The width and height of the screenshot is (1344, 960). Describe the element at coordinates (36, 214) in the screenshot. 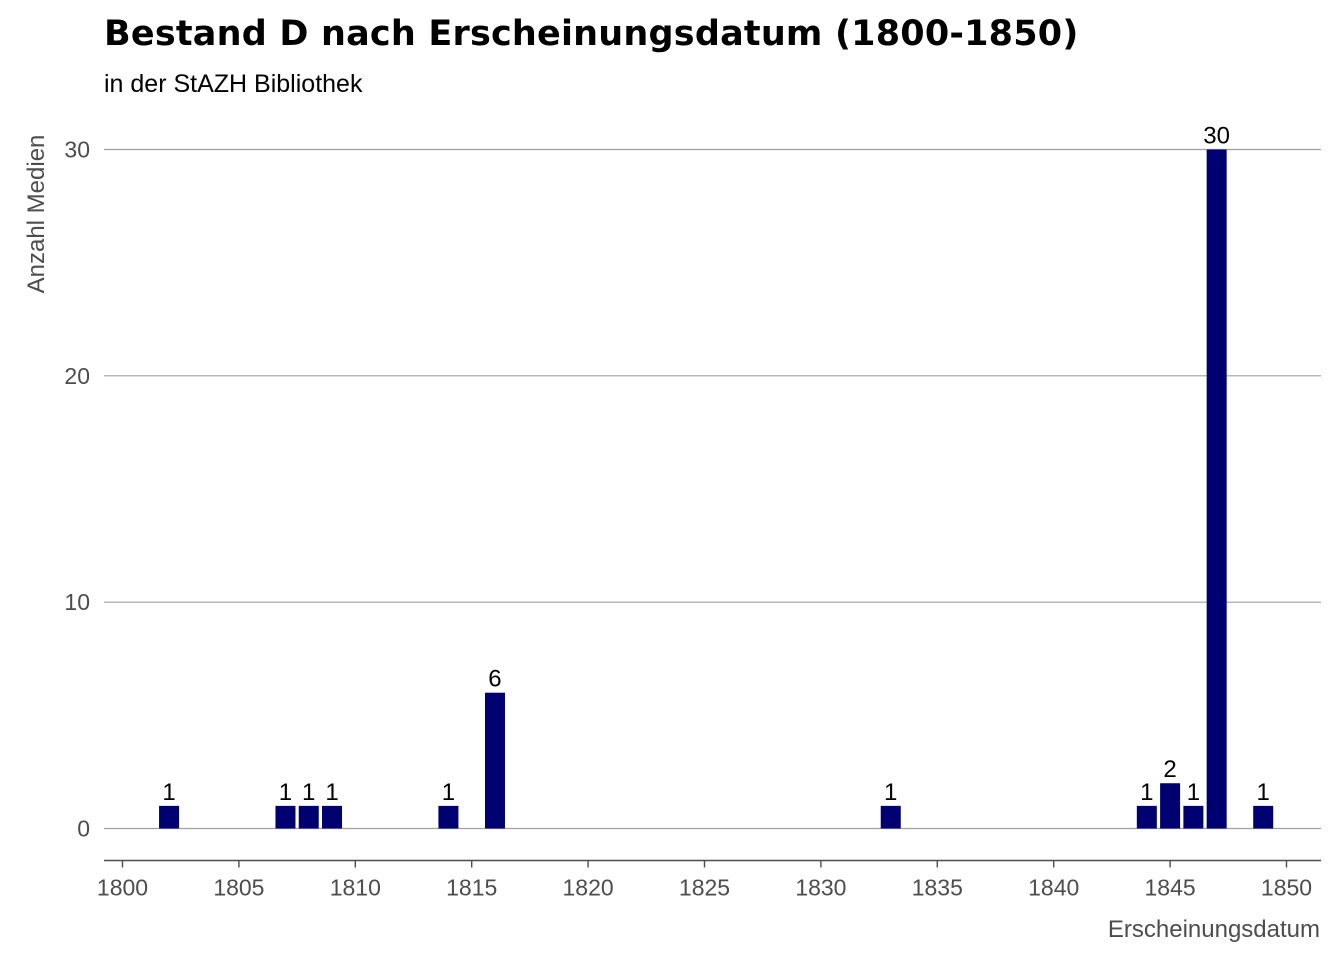

I see `y-axis-label: Anzahl Medien` at that location.